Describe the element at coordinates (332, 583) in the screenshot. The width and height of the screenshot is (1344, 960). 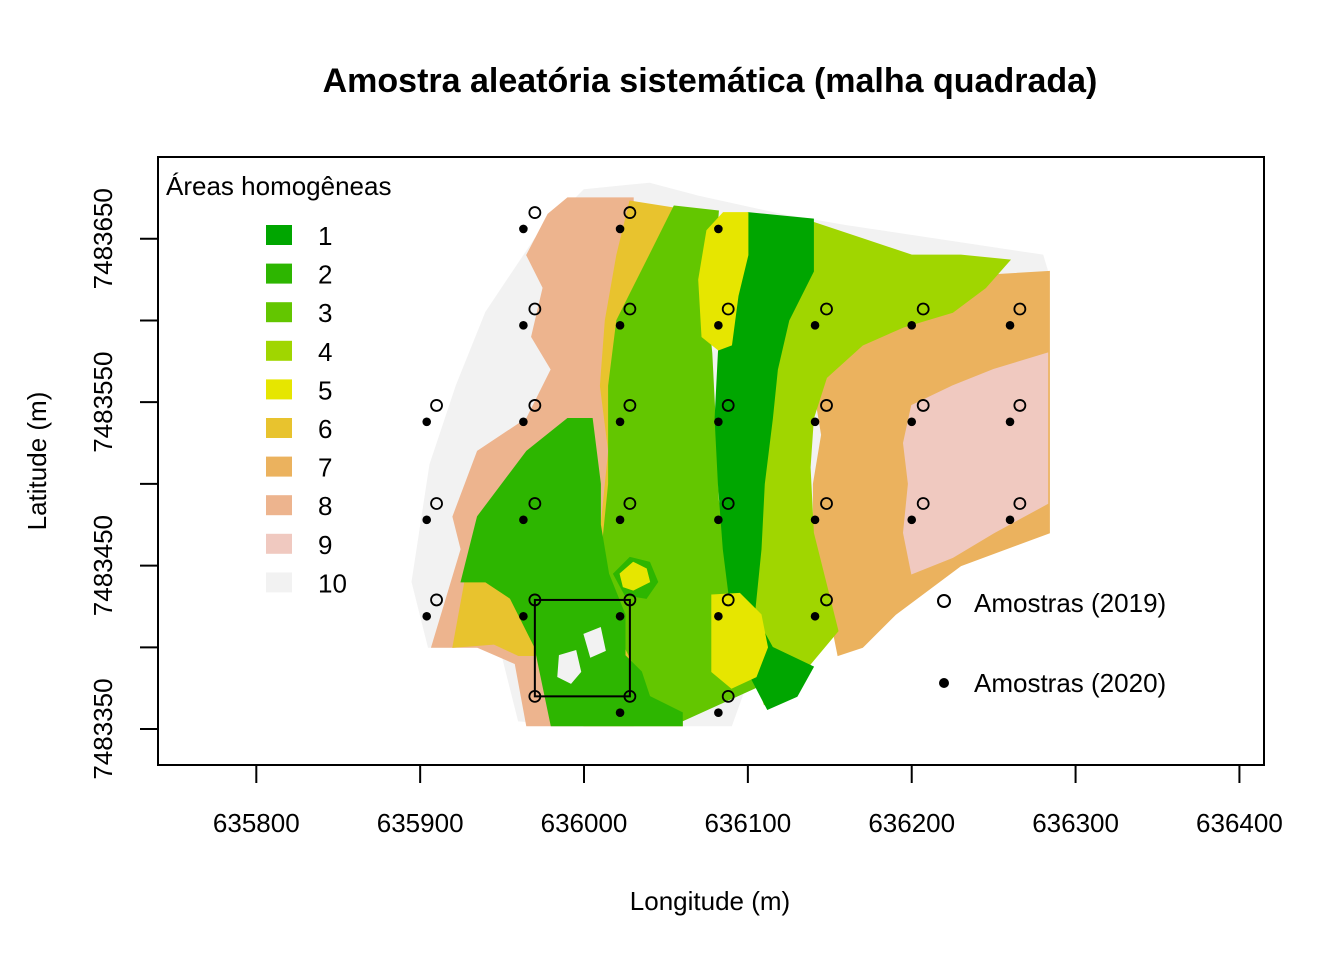
I see `zone-legend-label-10: 10` at that location.